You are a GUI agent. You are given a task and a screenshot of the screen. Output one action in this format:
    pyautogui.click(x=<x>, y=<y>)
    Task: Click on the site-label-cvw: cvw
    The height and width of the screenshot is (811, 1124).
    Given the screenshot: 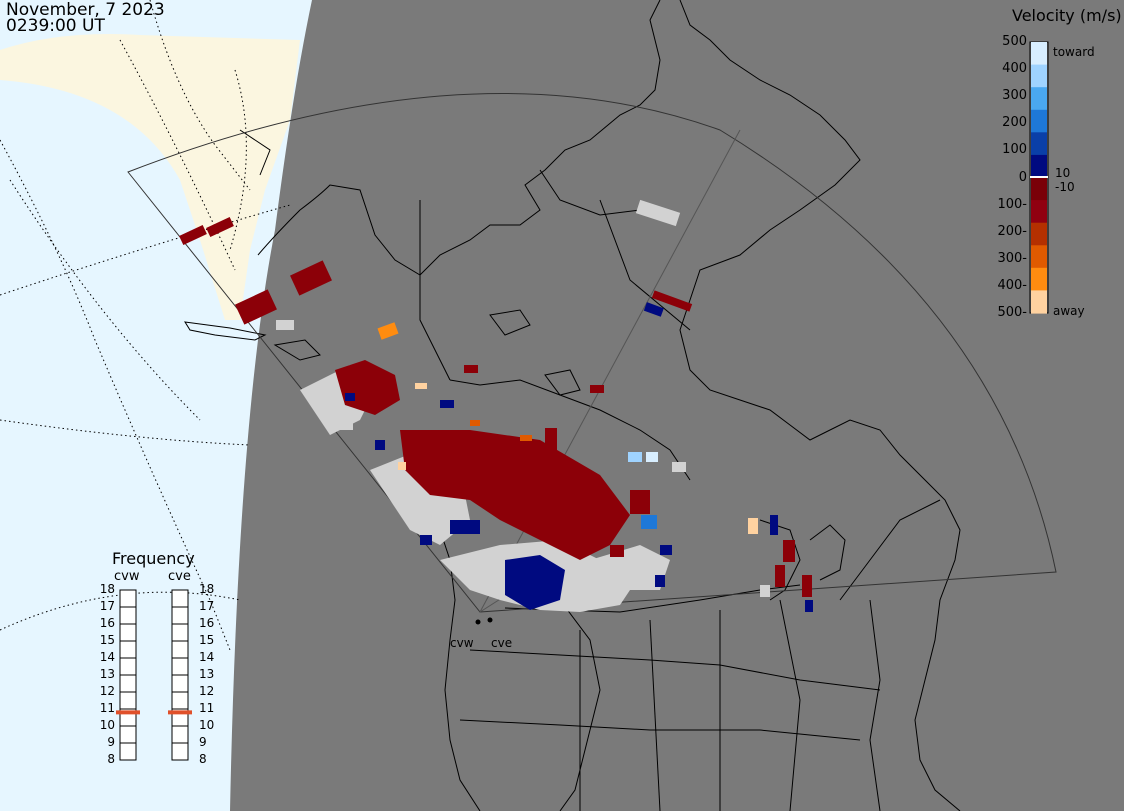 What is the action you would take?
    pyautogui.click(x=462, y=643)
    